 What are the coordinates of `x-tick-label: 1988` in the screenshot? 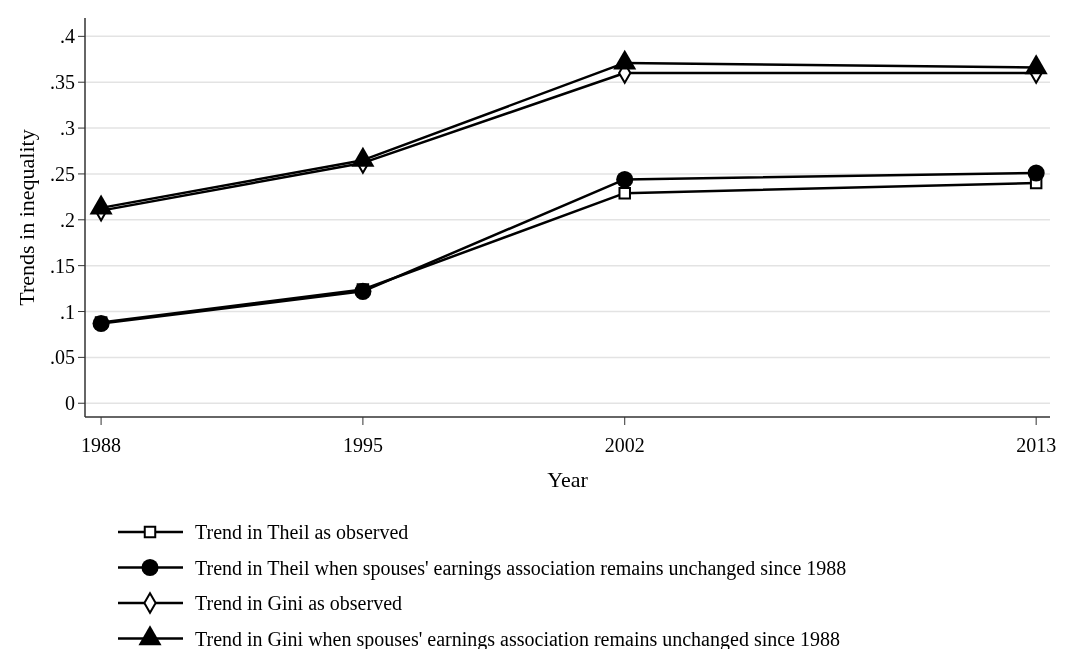 It's located at (101, 445).